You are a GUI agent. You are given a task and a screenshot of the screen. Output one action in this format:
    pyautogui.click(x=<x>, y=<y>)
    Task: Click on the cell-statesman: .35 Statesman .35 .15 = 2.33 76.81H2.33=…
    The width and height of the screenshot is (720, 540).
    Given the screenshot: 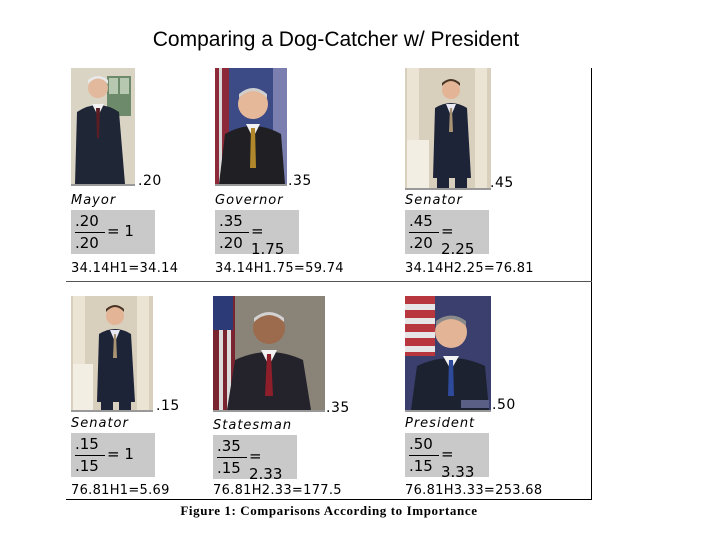 What is the action you would take?
    pyautogui.click(x=303, y=402)
    